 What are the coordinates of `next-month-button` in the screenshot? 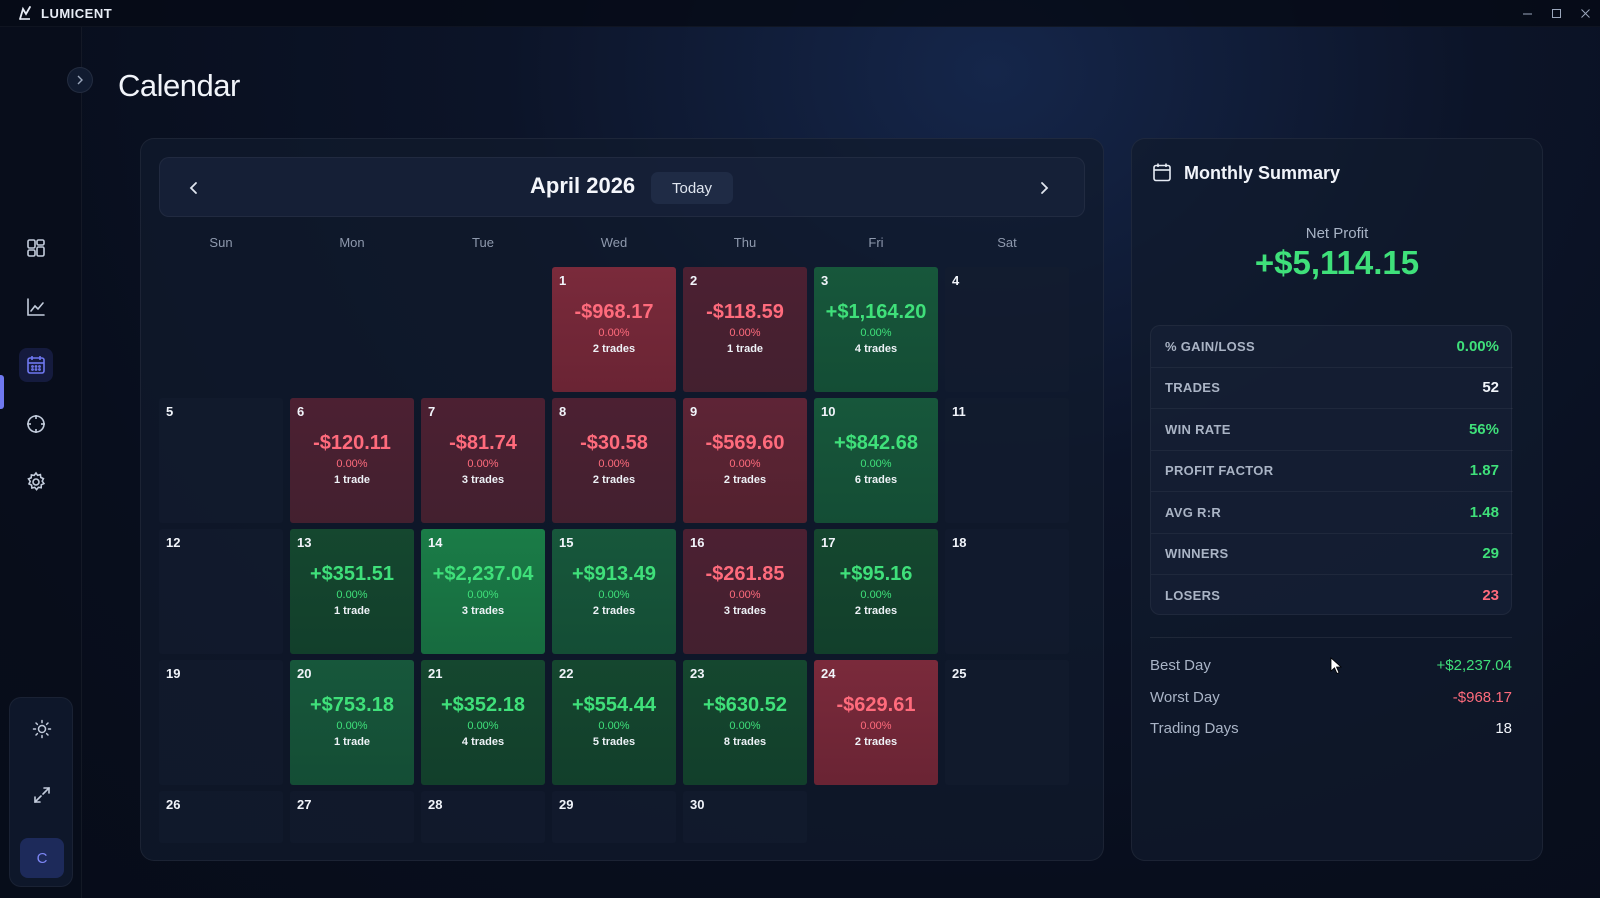 It's located at (1044, 188).